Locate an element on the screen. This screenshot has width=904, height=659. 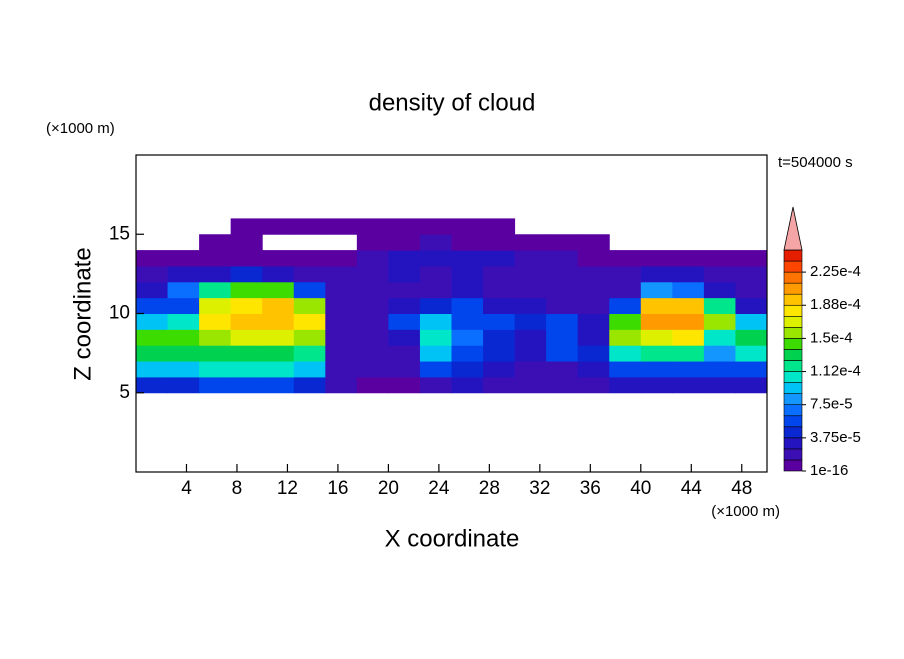
colorbar-tick-label: 7.5e-5 is located at coordinates (831, 404).